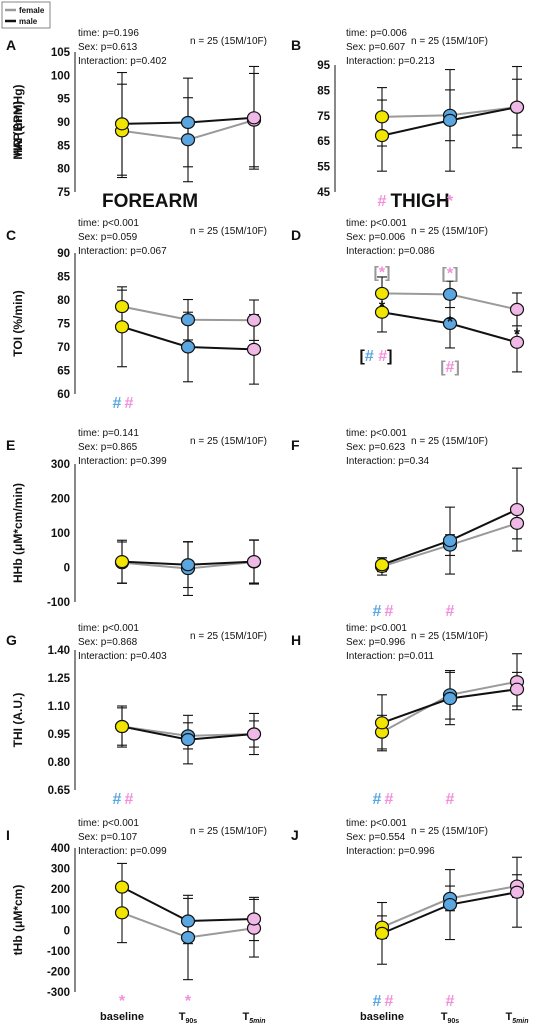  Describe the element at coordinates (122, 461) in the screenshot. I see `stat-text: Interaction: p=0.399` at that location.